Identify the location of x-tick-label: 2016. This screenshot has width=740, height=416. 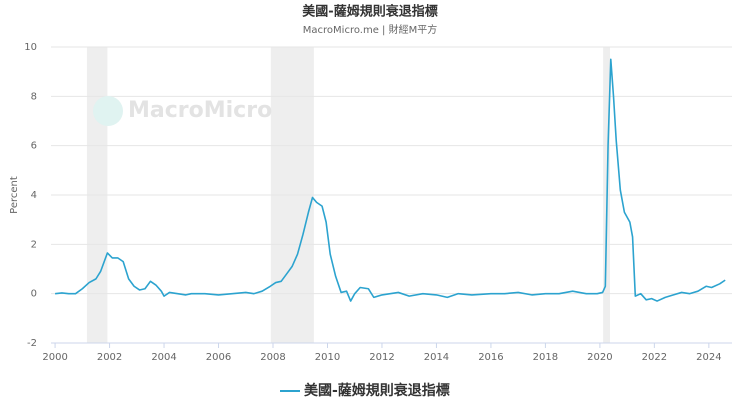
(490, 357).